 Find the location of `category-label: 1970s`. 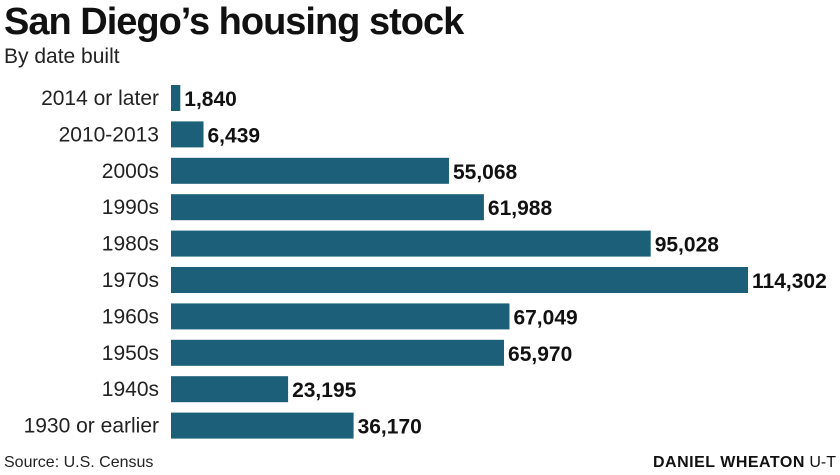

category-label: 1970s is located at coordinates (130, 280).